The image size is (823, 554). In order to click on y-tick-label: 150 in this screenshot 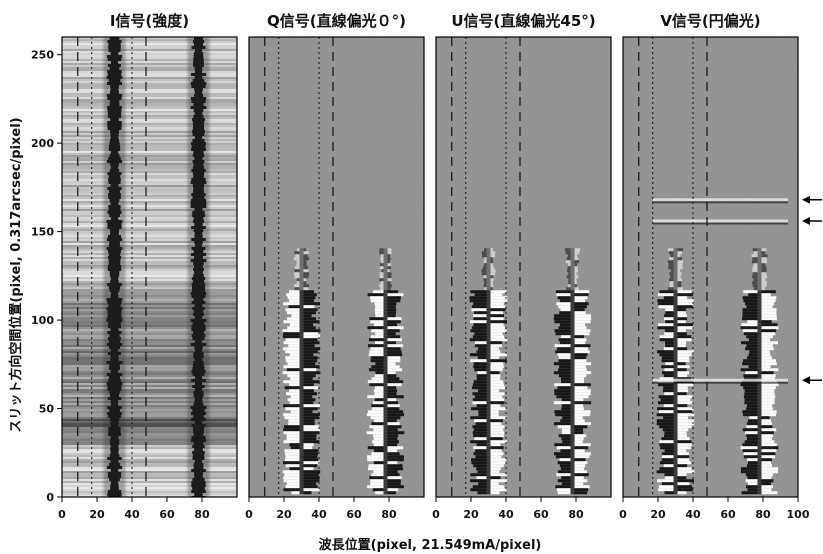, I will do `click(42, 232)`.